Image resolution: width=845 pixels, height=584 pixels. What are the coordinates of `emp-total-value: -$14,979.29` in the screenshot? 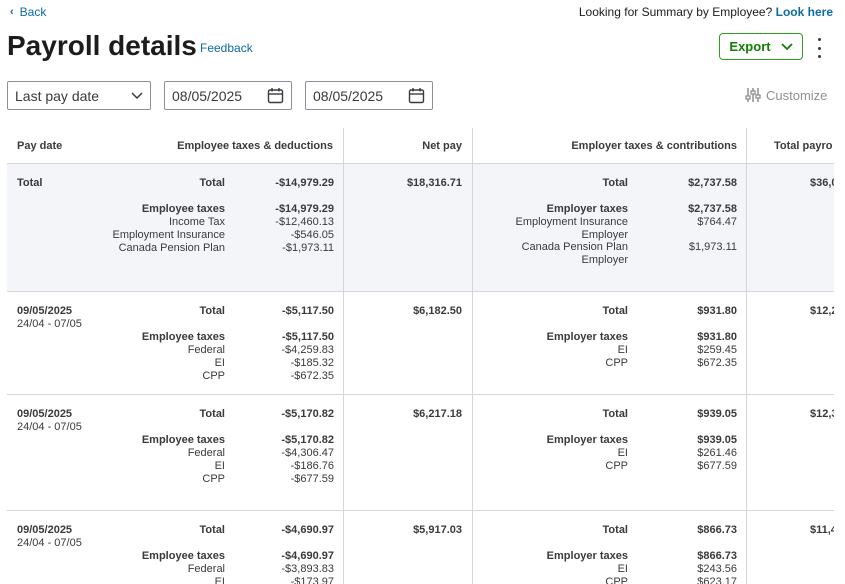 It's located at (304, 183).